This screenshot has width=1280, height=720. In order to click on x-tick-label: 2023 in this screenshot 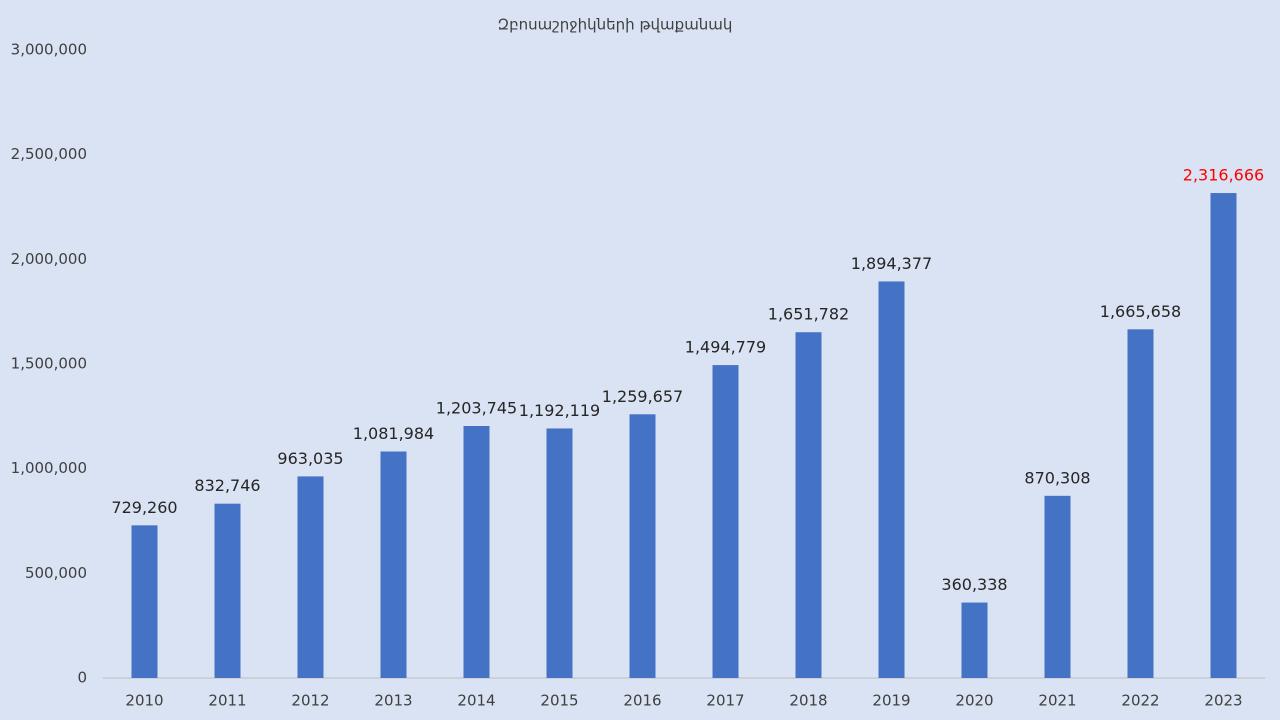, I will do `click(1223, 701)`.